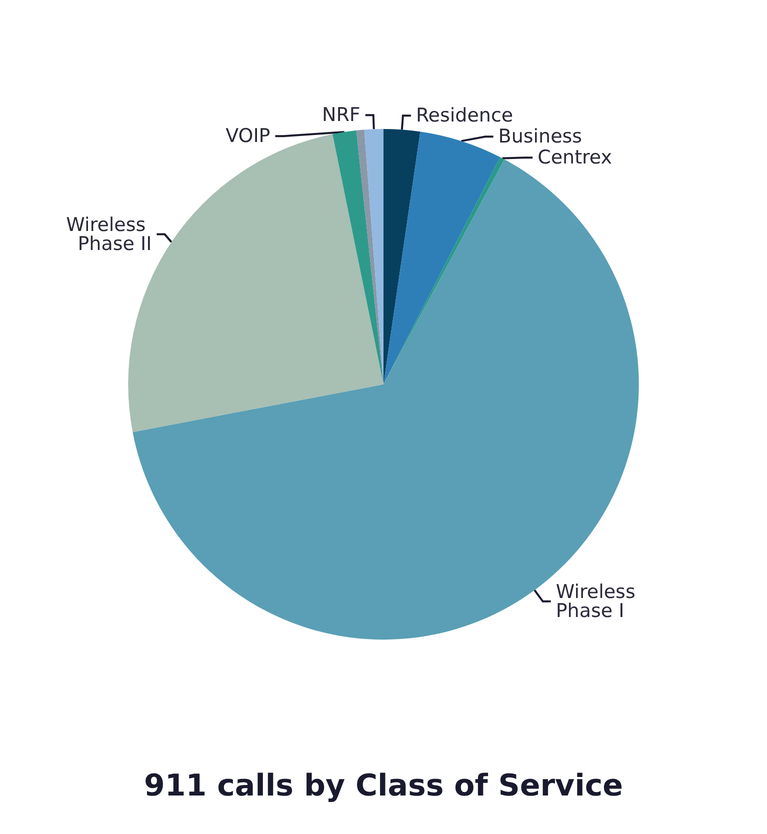  What do you see at coordinates (383, 786) in the screenshot?
I see `text: 911 calls by Class of Service` at bounding box center [383, 786].